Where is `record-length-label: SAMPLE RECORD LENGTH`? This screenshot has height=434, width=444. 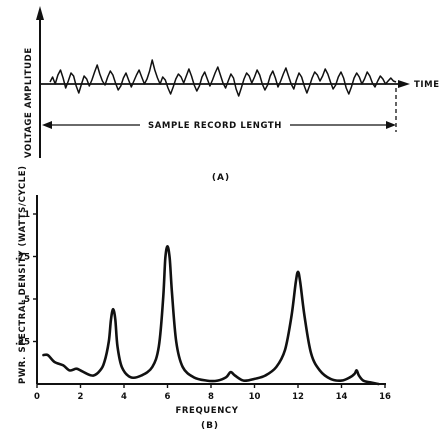 record-length-label: SAMPLE RECORD LENGTH is located at coordinates (215, 126).